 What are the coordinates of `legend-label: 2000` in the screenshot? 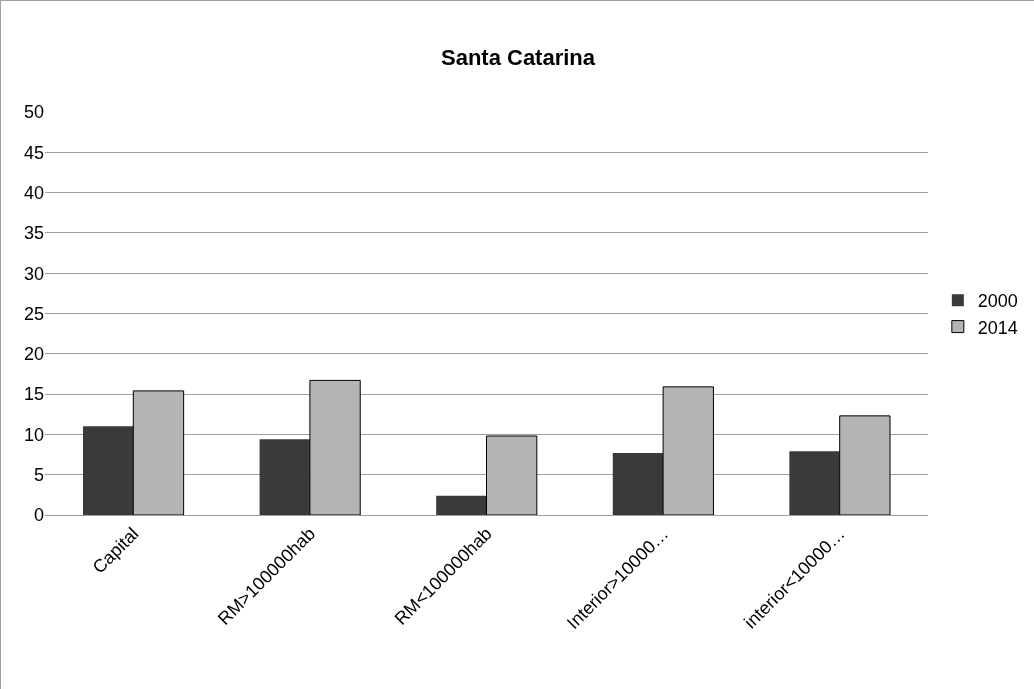 It's located at (997, 301).